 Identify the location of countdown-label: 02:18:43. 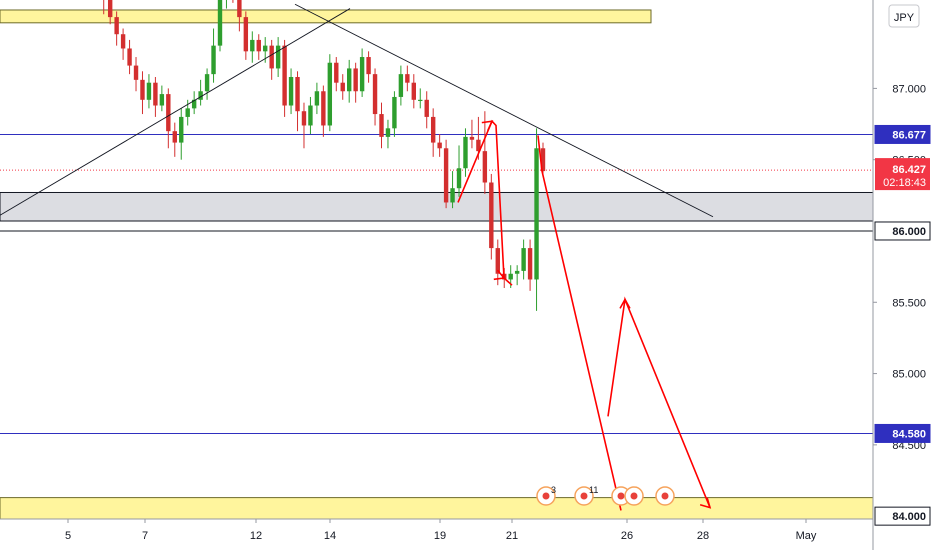
(904, 183).